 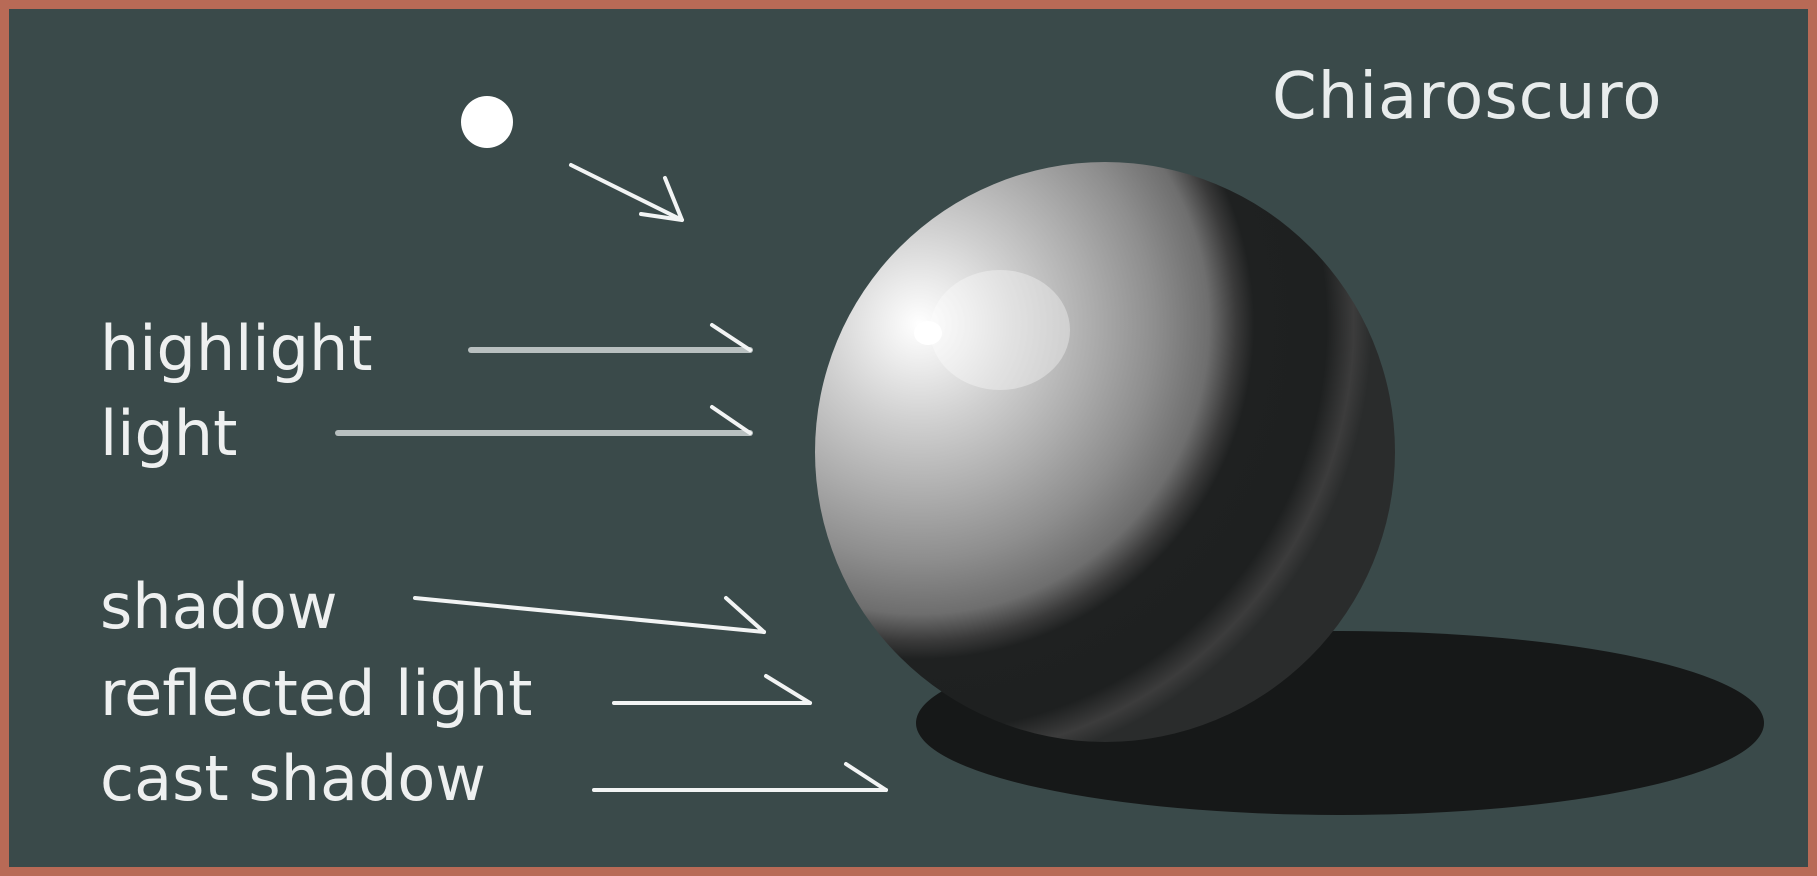 What do you see at coordinates (293, 778) in the screenshot?
I see `label-cast-shadow: cast shadow` at bounding box center [293, 778].